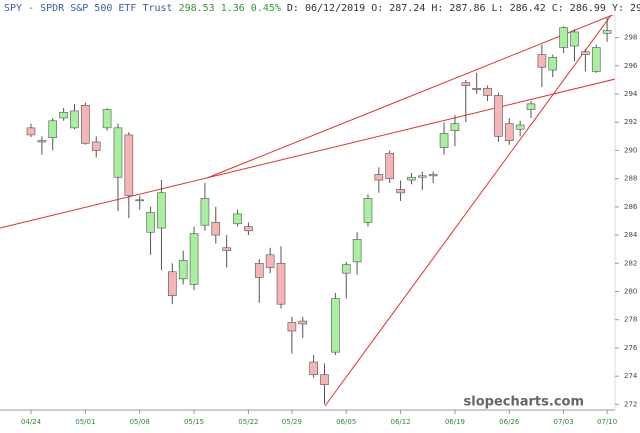 This screenshot has height=433, width=640. What do you see at coordinates (630, 404) in the screenshot?
I see `y-tick-label: 272` at bounding box center [630, 404].